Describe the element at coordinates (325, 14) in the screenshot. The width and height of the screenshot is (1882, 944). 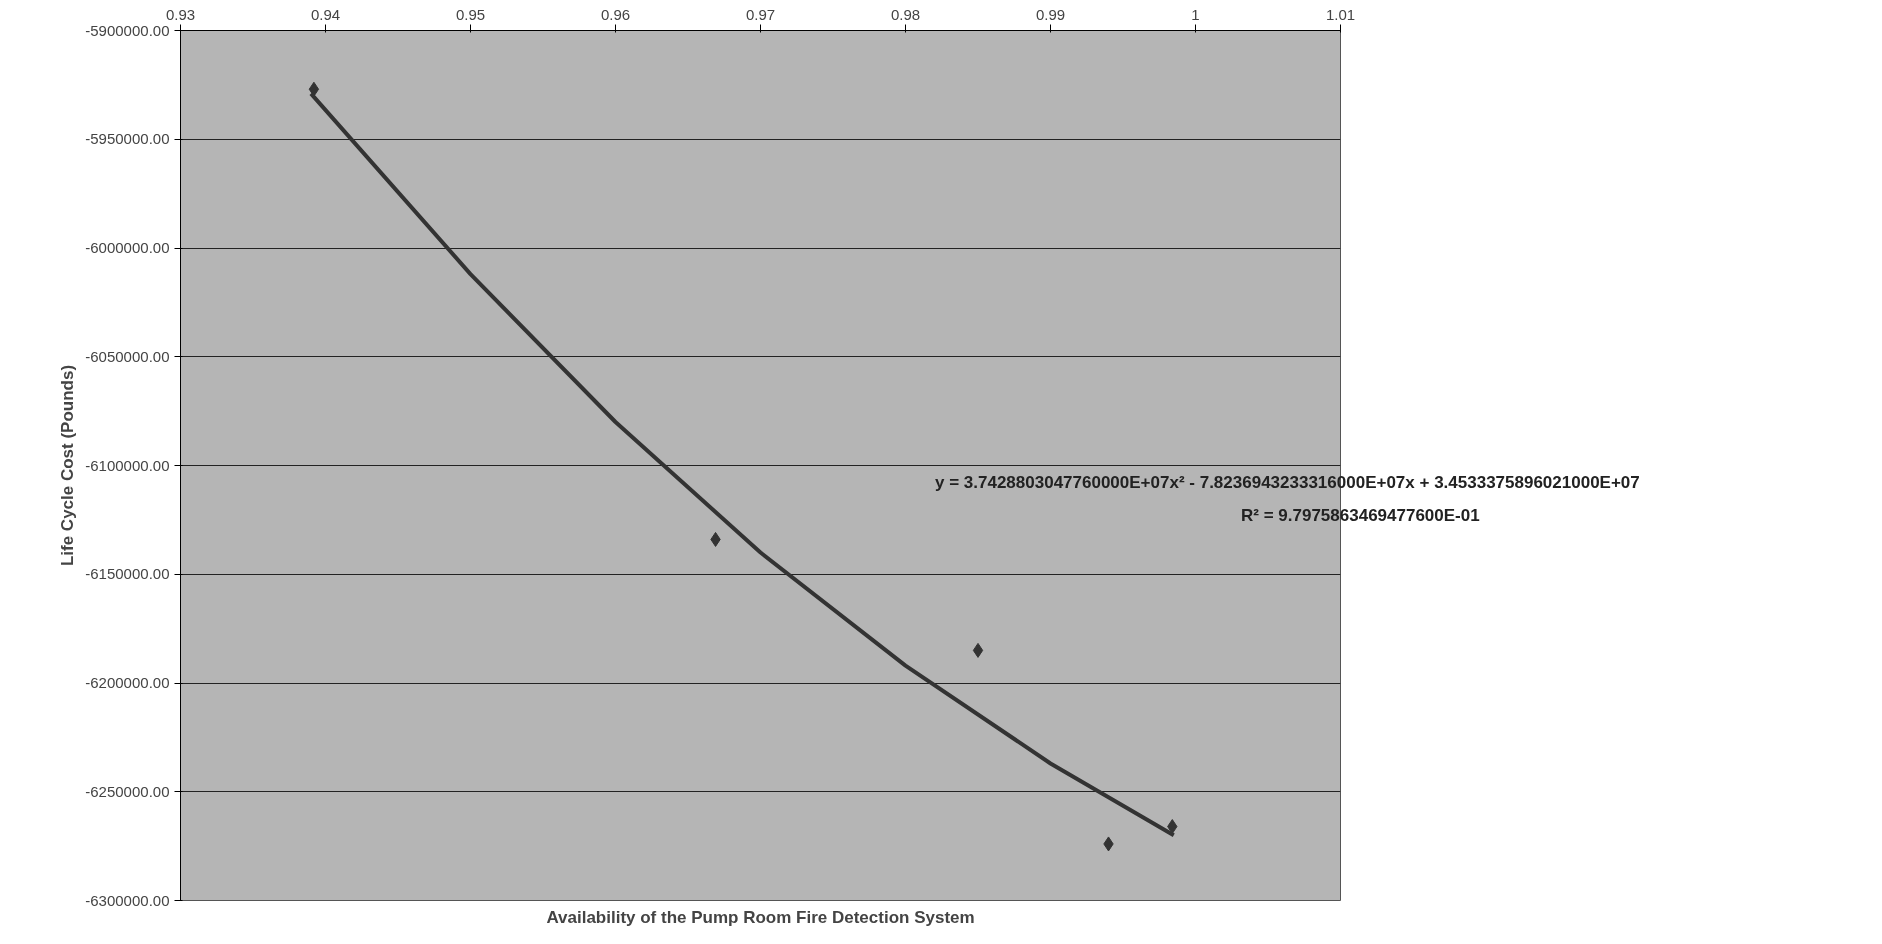
I see `x-tick-label: 0.94` at that location.